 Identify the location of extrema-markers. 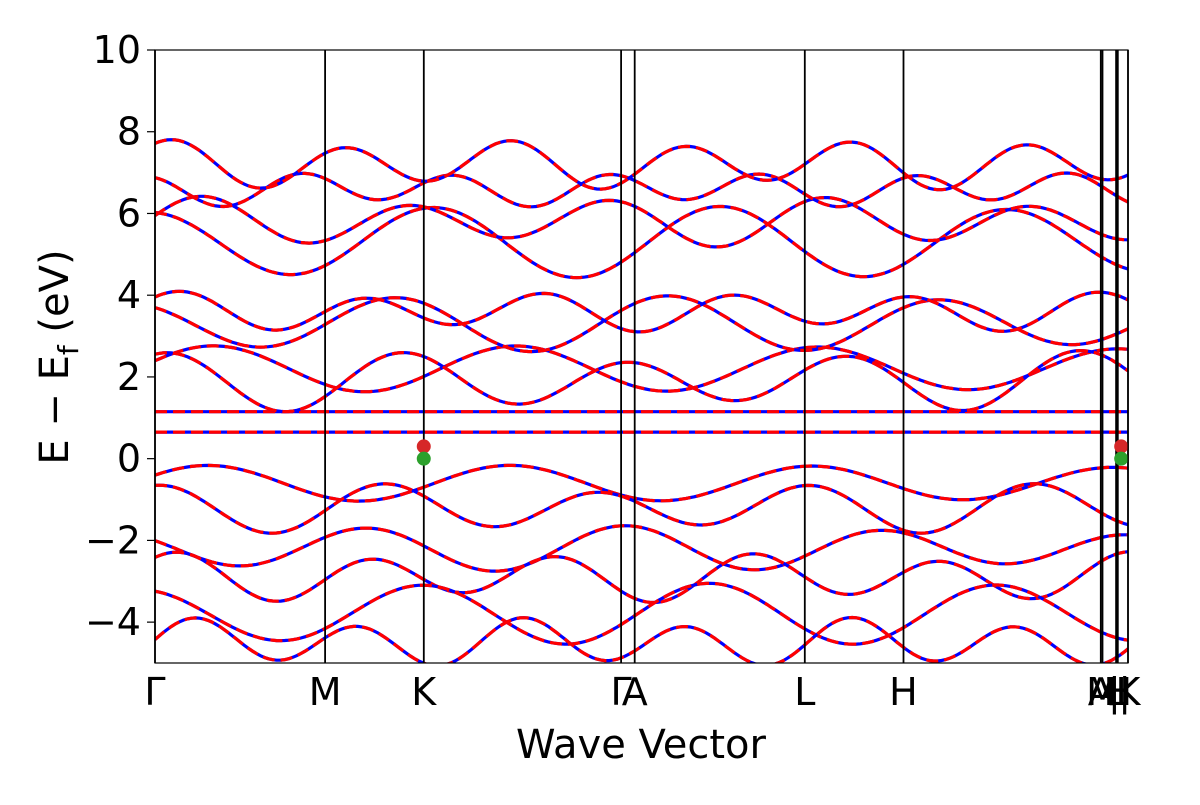
(772, 452).